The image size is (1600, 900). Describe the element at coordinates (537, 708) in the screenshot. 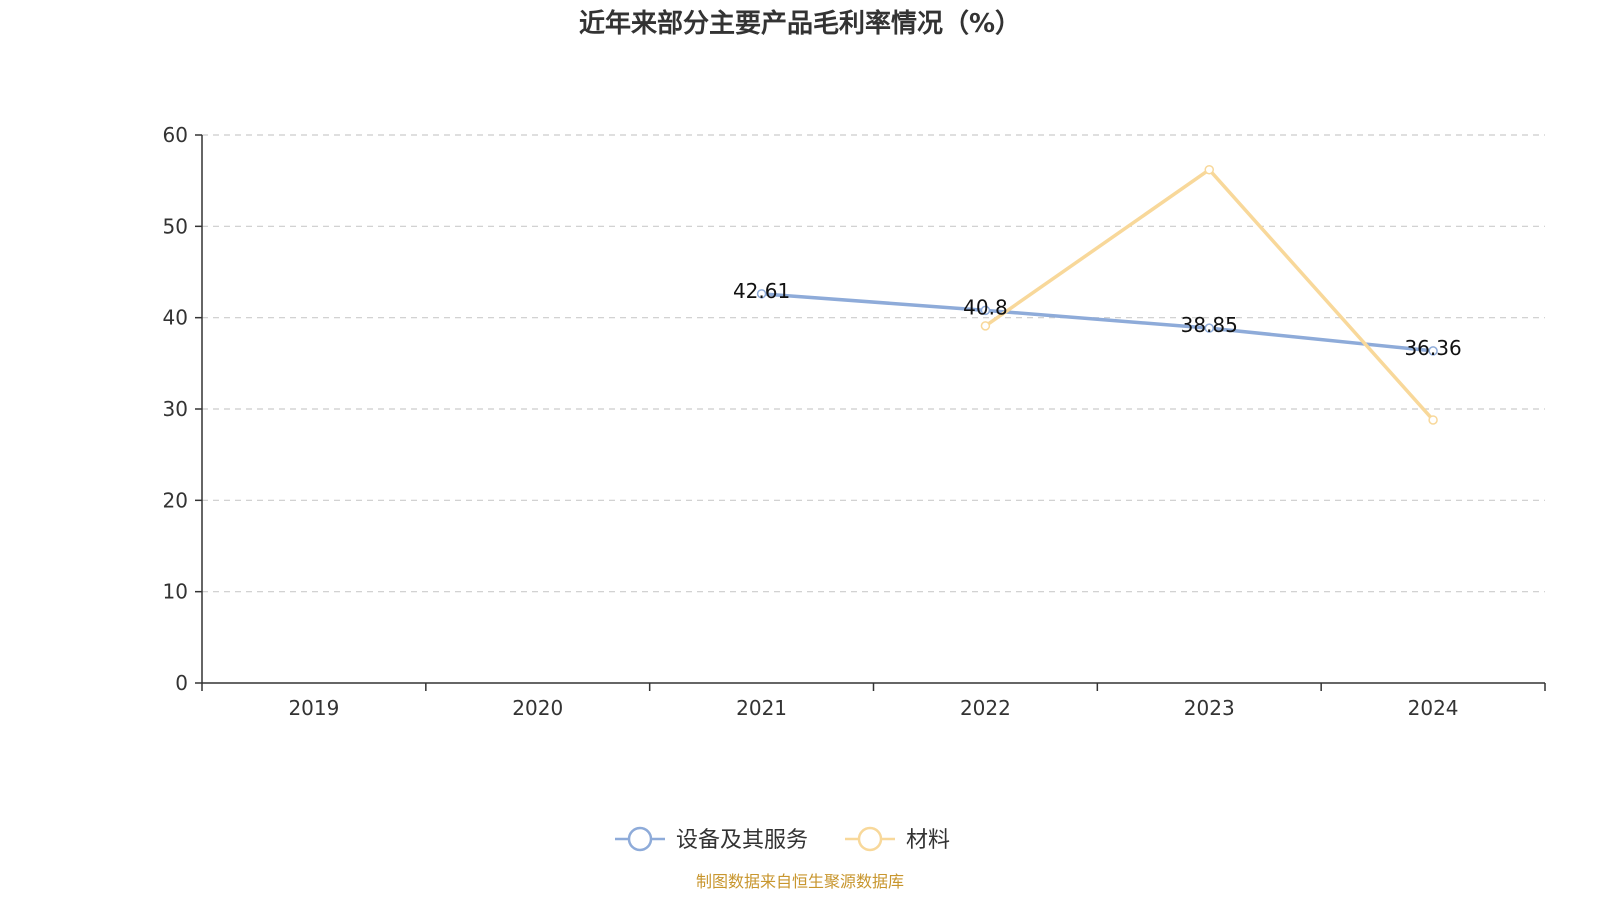

I see `x-tick-label: 2020` at that location.